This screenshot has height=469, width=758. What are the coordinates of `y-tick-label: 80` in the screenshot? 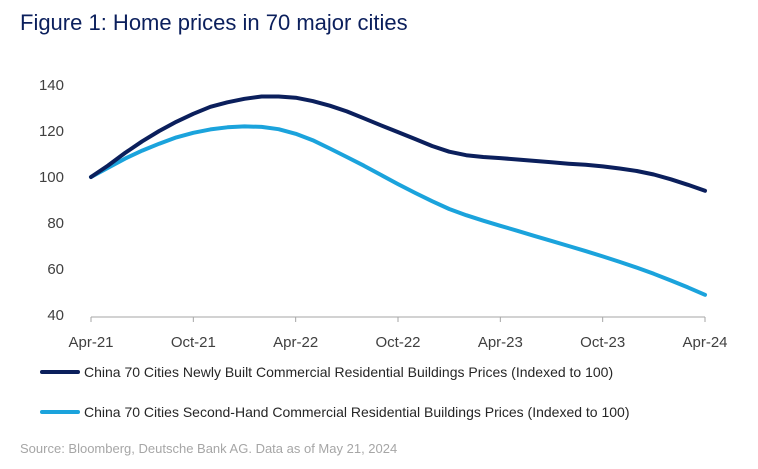 It's located at (55, 223).